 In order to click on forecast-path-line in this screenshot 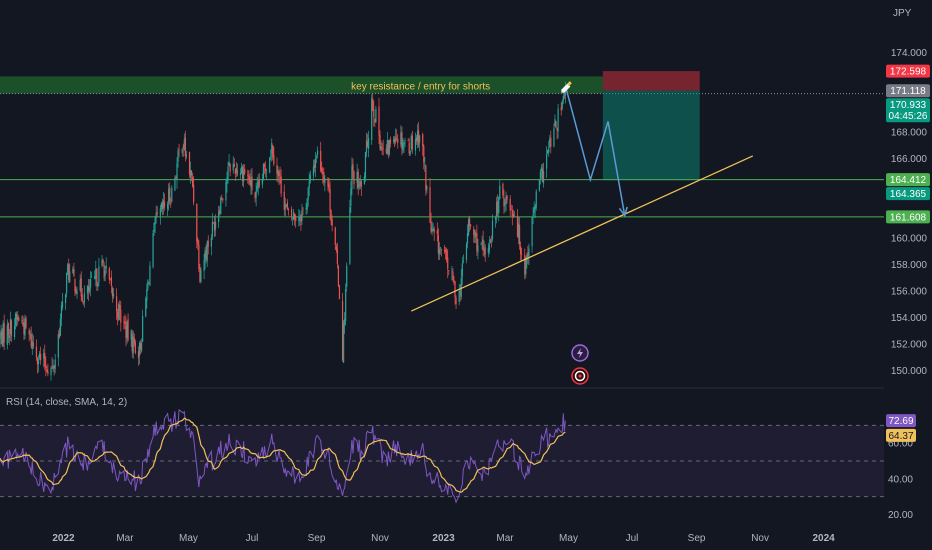, I will do `click(595, 150)`.